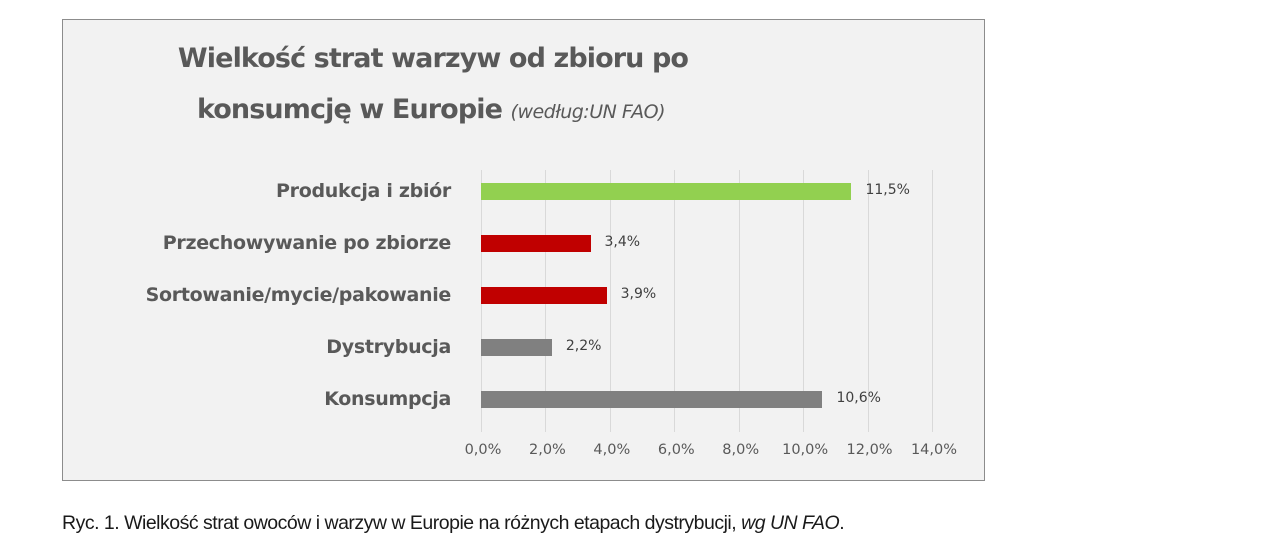 The width and height of the screenshot is (1280, 553). Describe the element at coordinates (307, 243) in the screenshot. I see `category-label: Przechowywanie po zbiorze` at that location.